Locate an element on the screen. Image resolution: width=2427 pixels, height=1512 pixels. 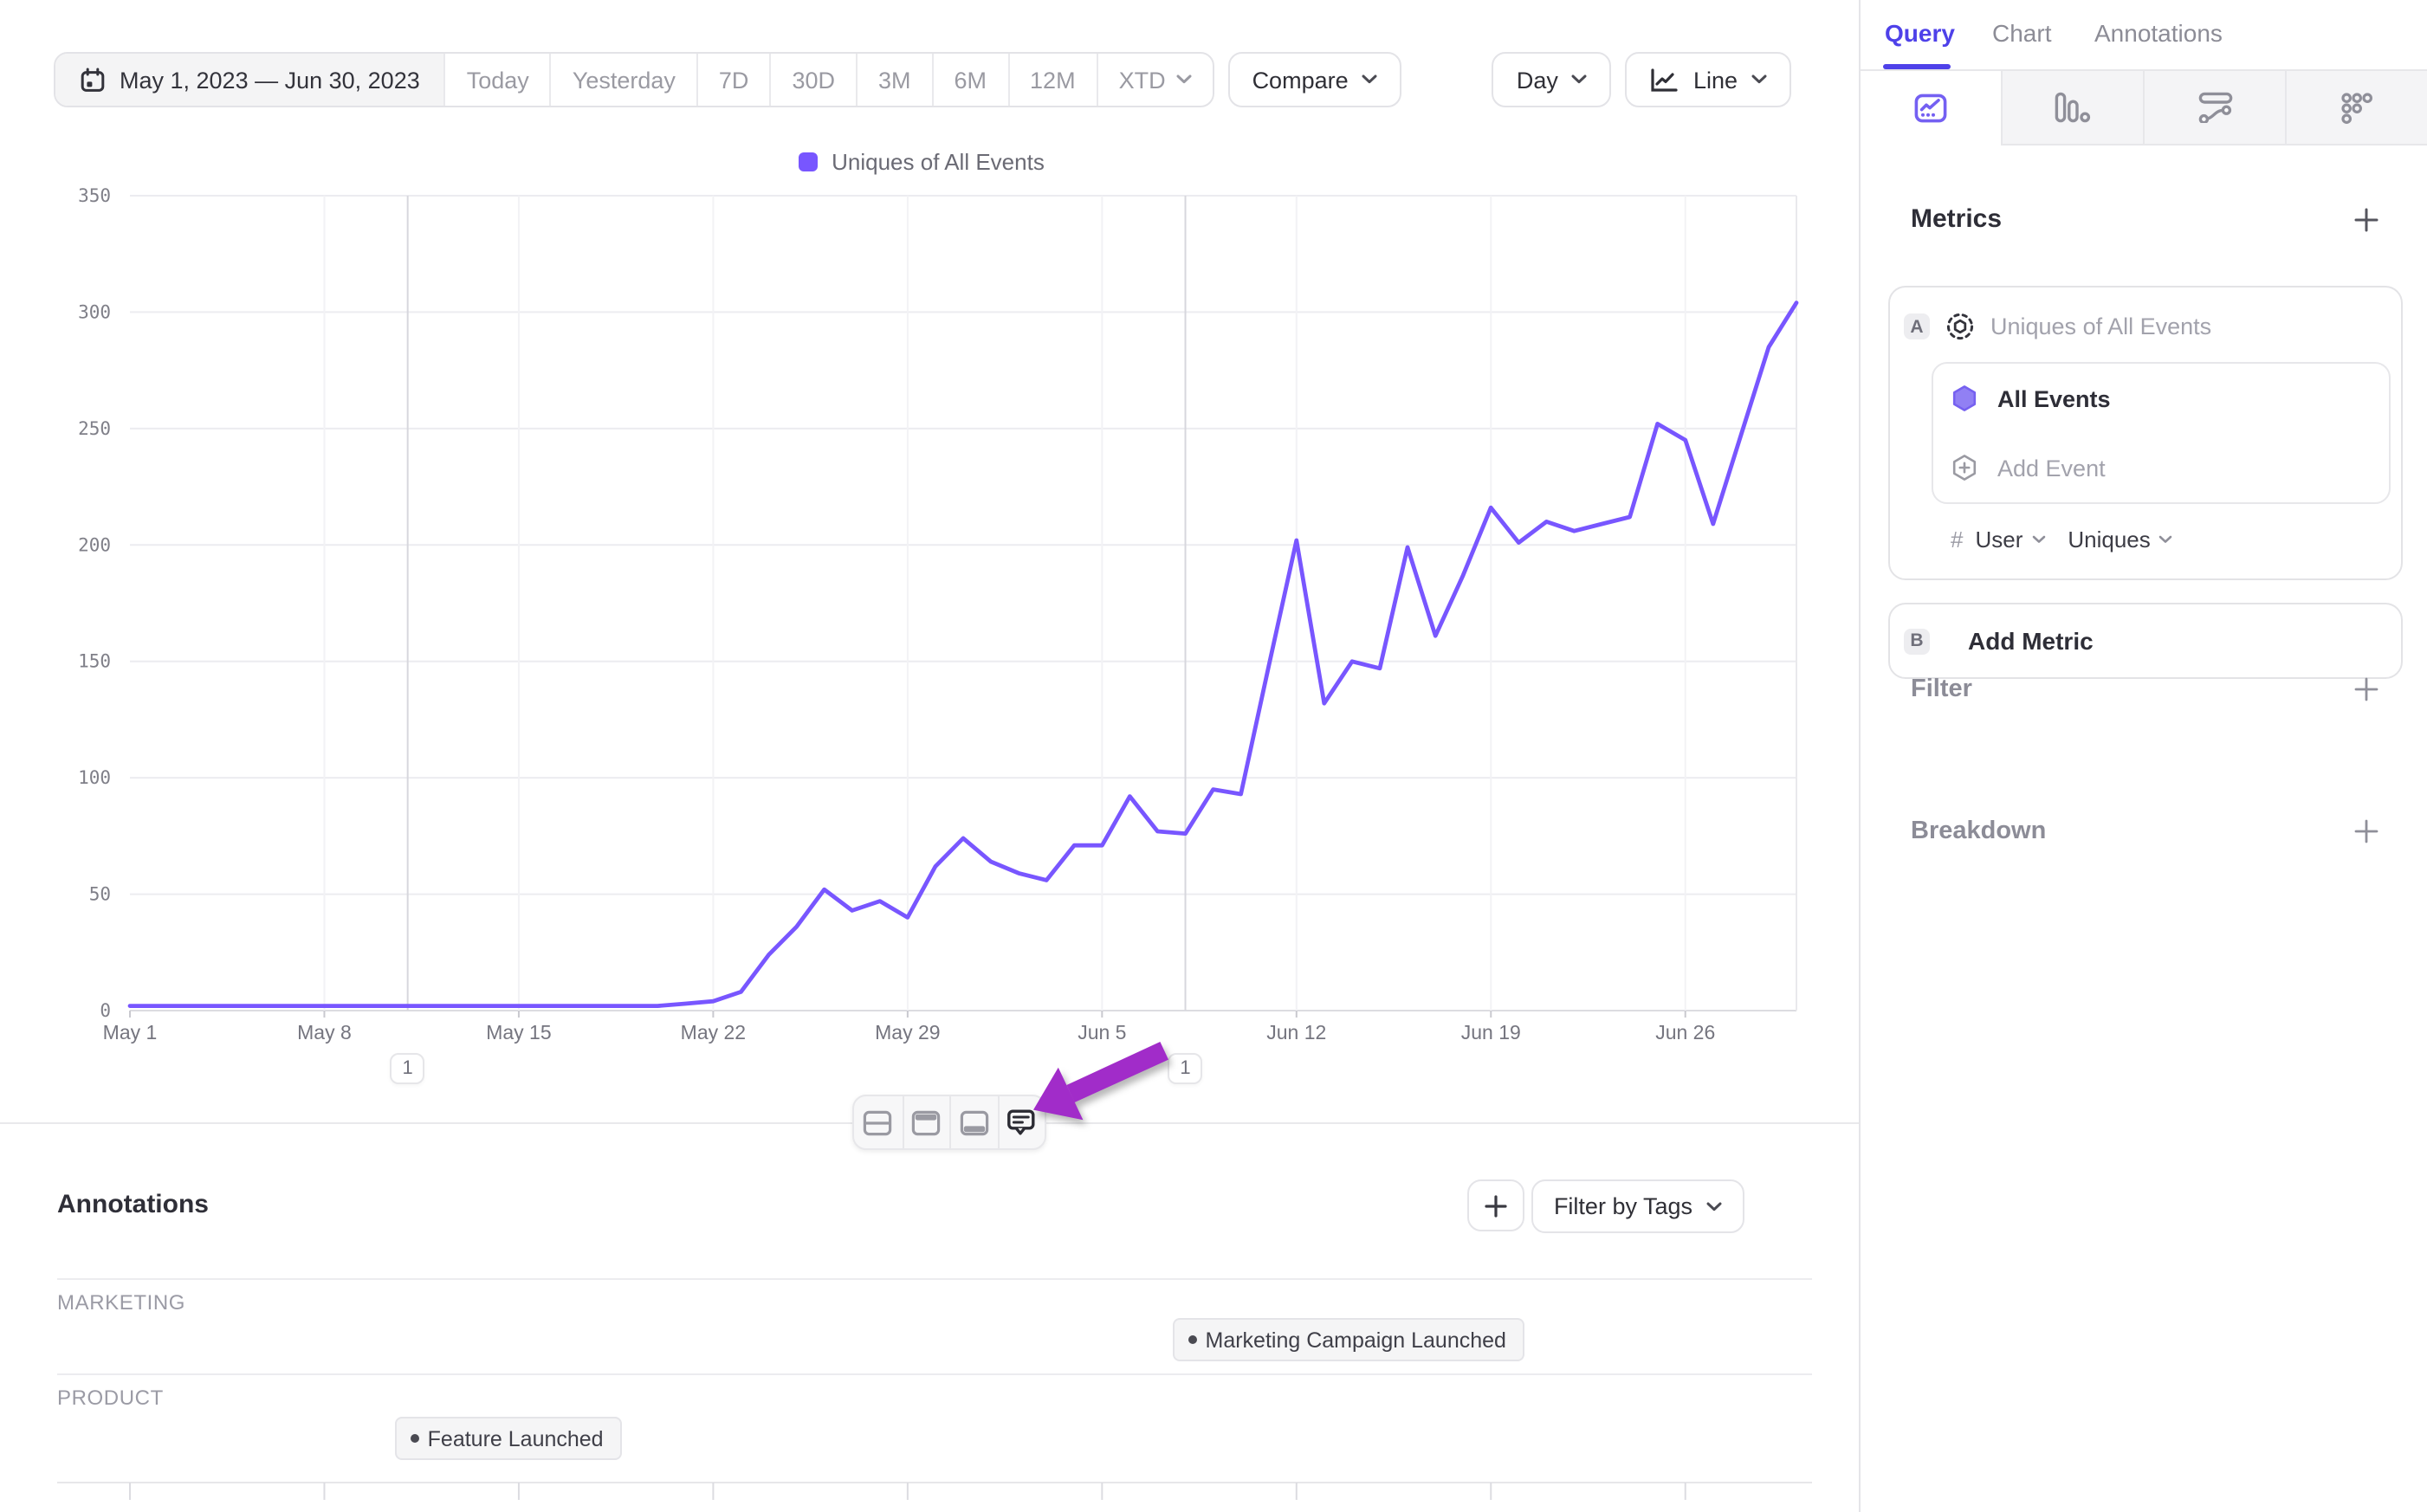
tab-annotations: Annotations is located at coordinates (2158, 33).